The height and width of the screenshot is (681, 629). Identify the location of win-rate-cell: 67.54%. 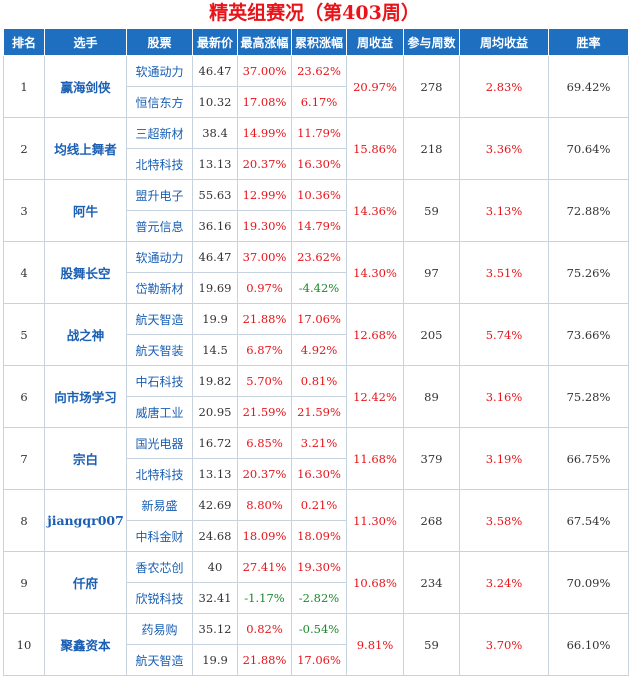
(588, 520).